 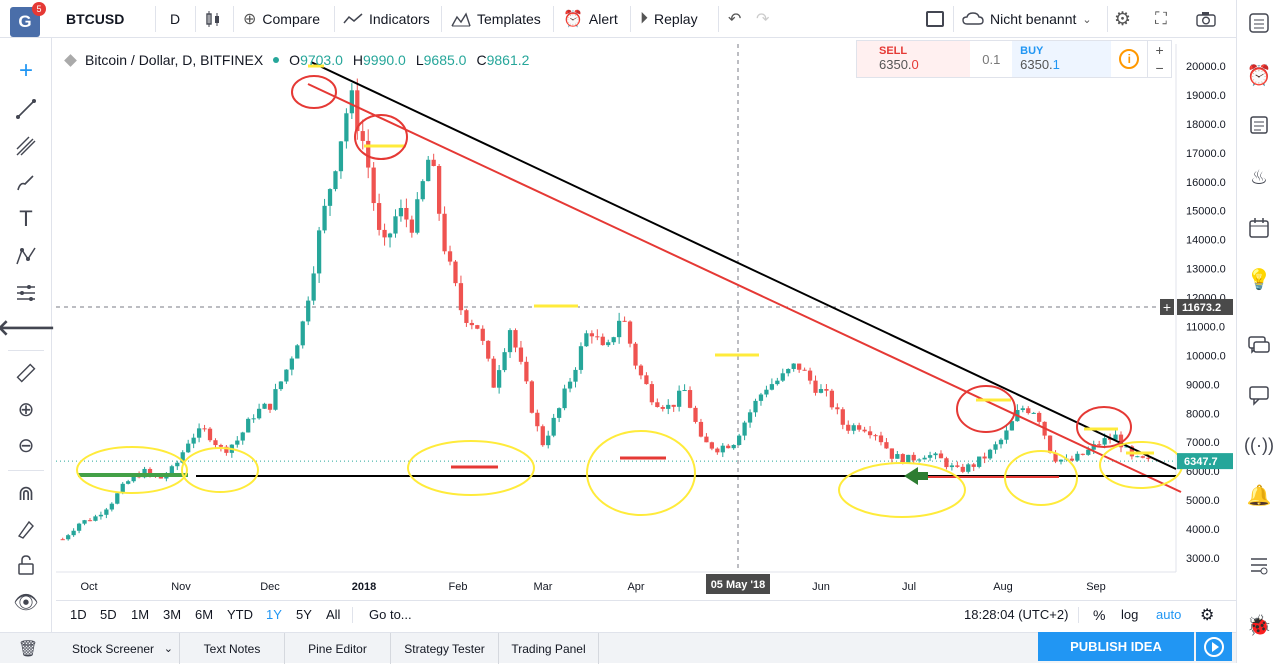 What do you see at coordinates (1027, 19) in the screenshot?
I see `layout-name-button: Nicht benannt ⌄` at bounding box center [1027, 19].